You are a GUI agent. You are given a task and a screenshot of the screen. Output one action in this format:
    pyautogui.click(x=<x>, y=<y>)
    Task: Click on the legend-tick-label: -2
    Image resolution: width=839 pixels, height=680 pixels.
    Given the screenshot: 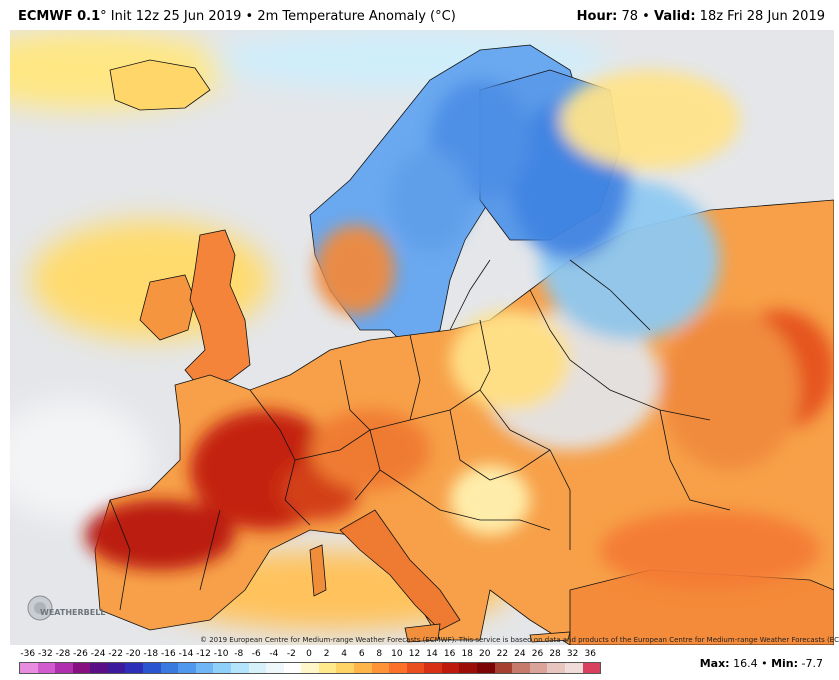 What is the action you would take?
    pyautogui.click(x=291, y=654)
    